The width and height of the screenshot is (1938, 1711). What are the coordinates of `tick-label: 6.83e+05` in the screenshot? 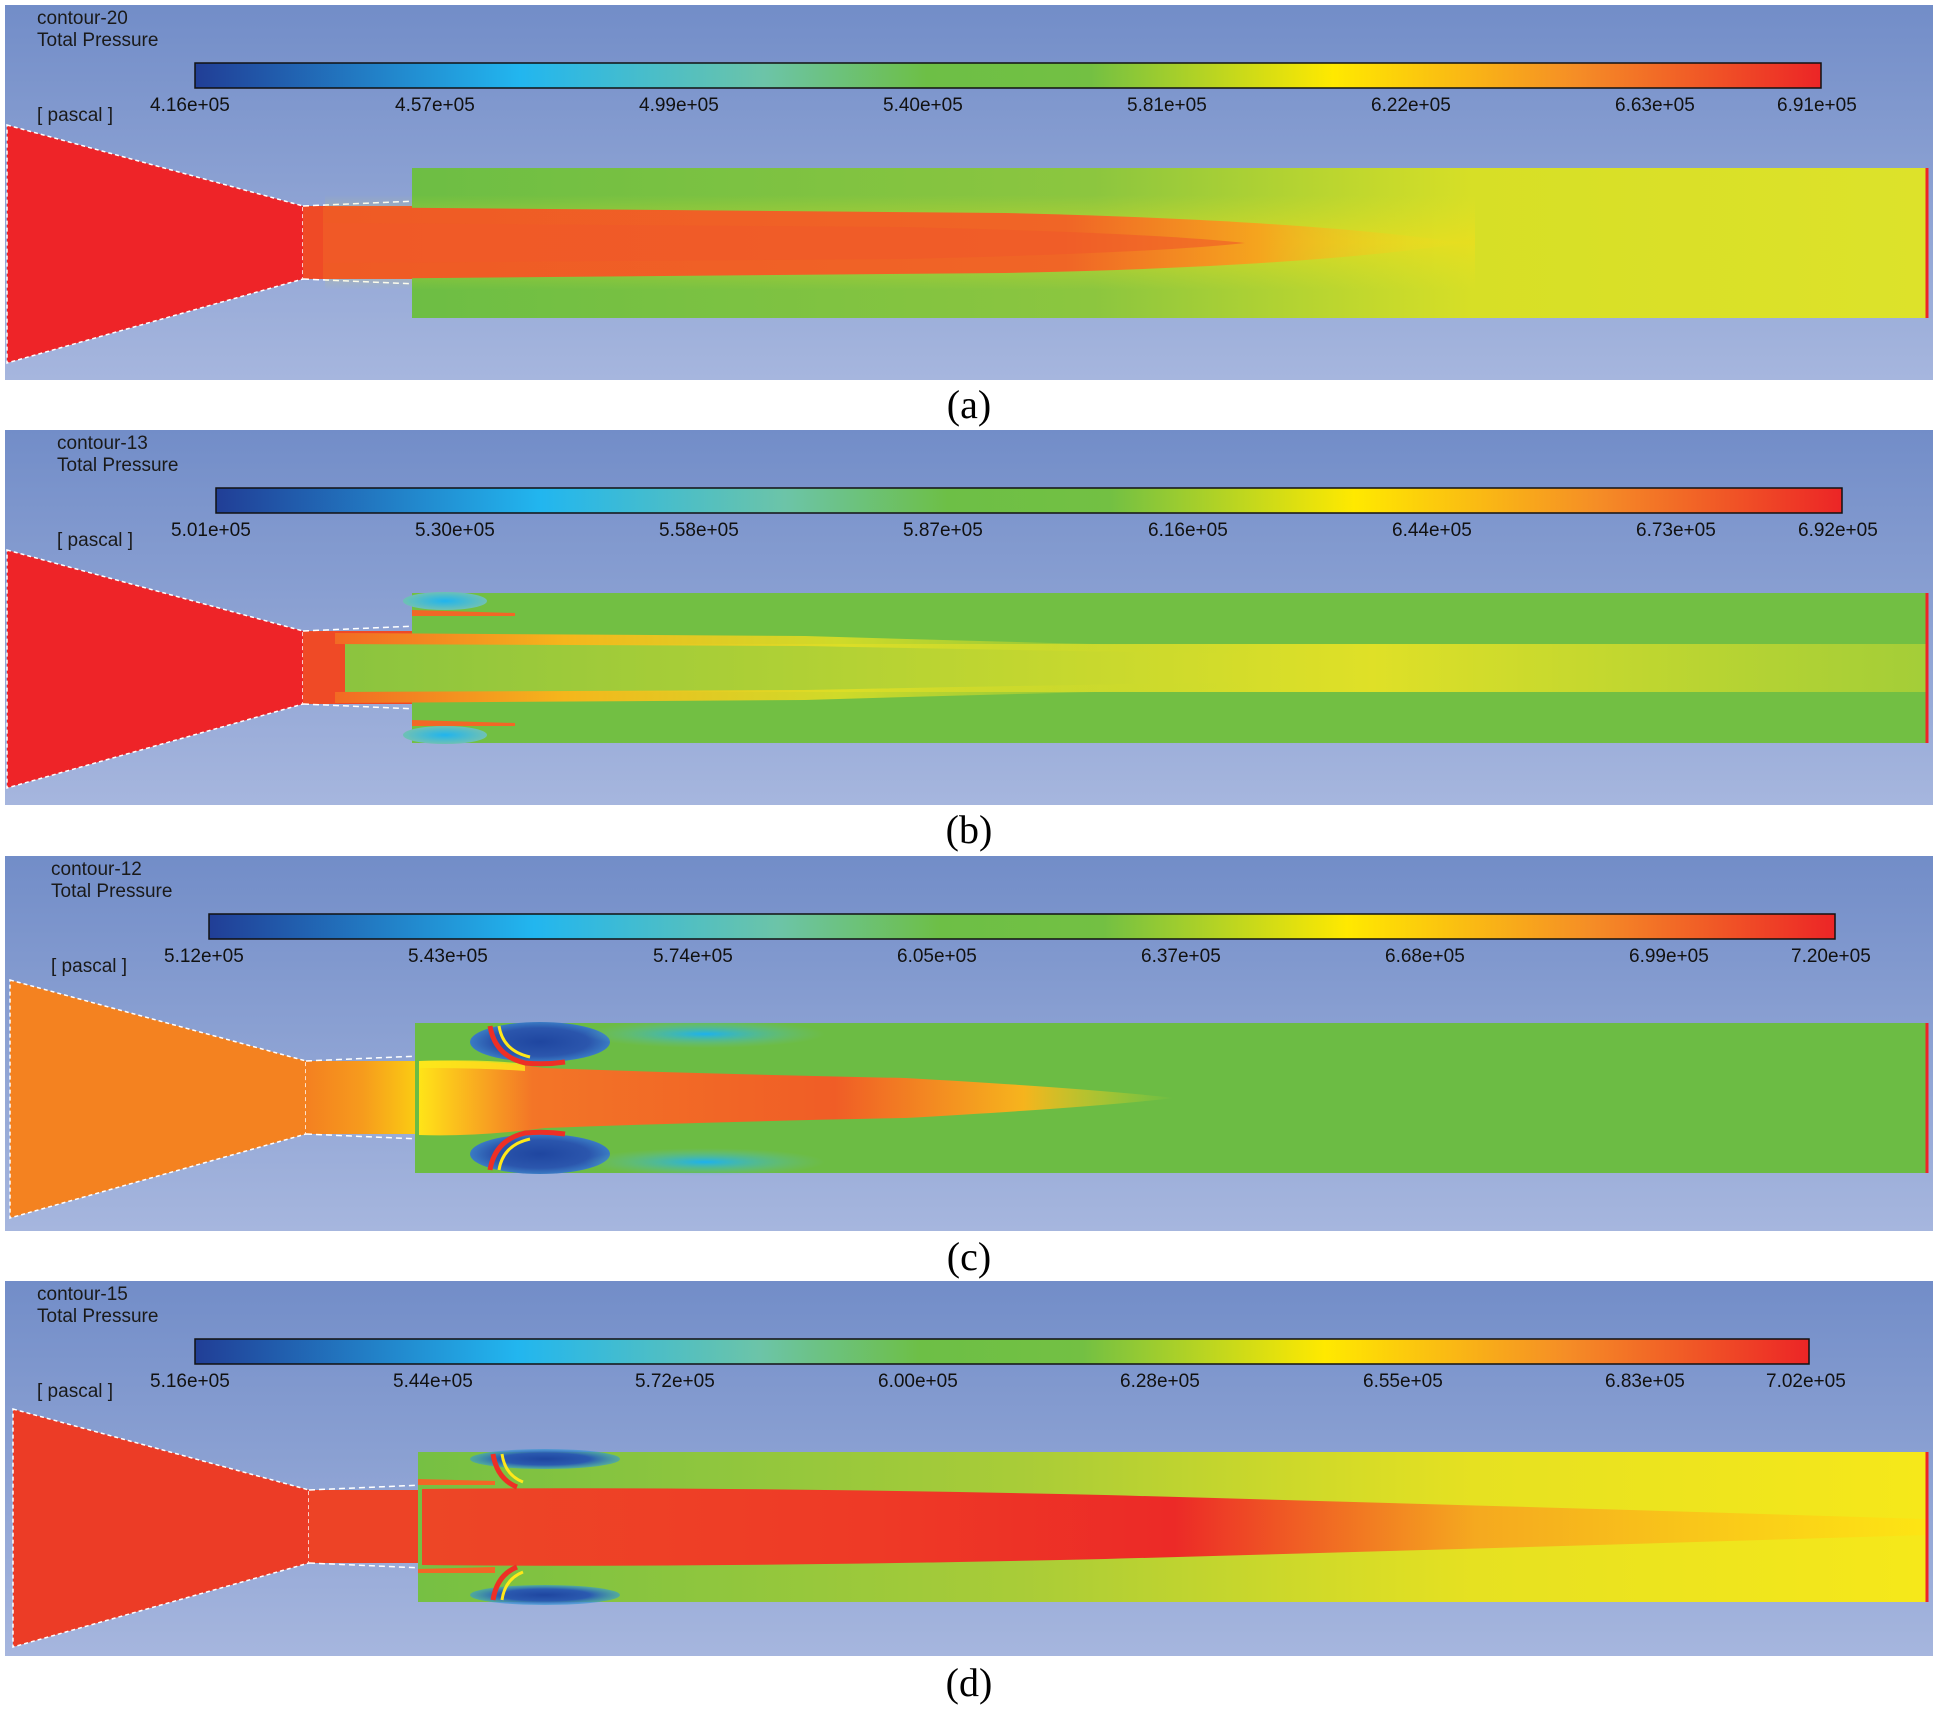 It's located at (1645, 1381).